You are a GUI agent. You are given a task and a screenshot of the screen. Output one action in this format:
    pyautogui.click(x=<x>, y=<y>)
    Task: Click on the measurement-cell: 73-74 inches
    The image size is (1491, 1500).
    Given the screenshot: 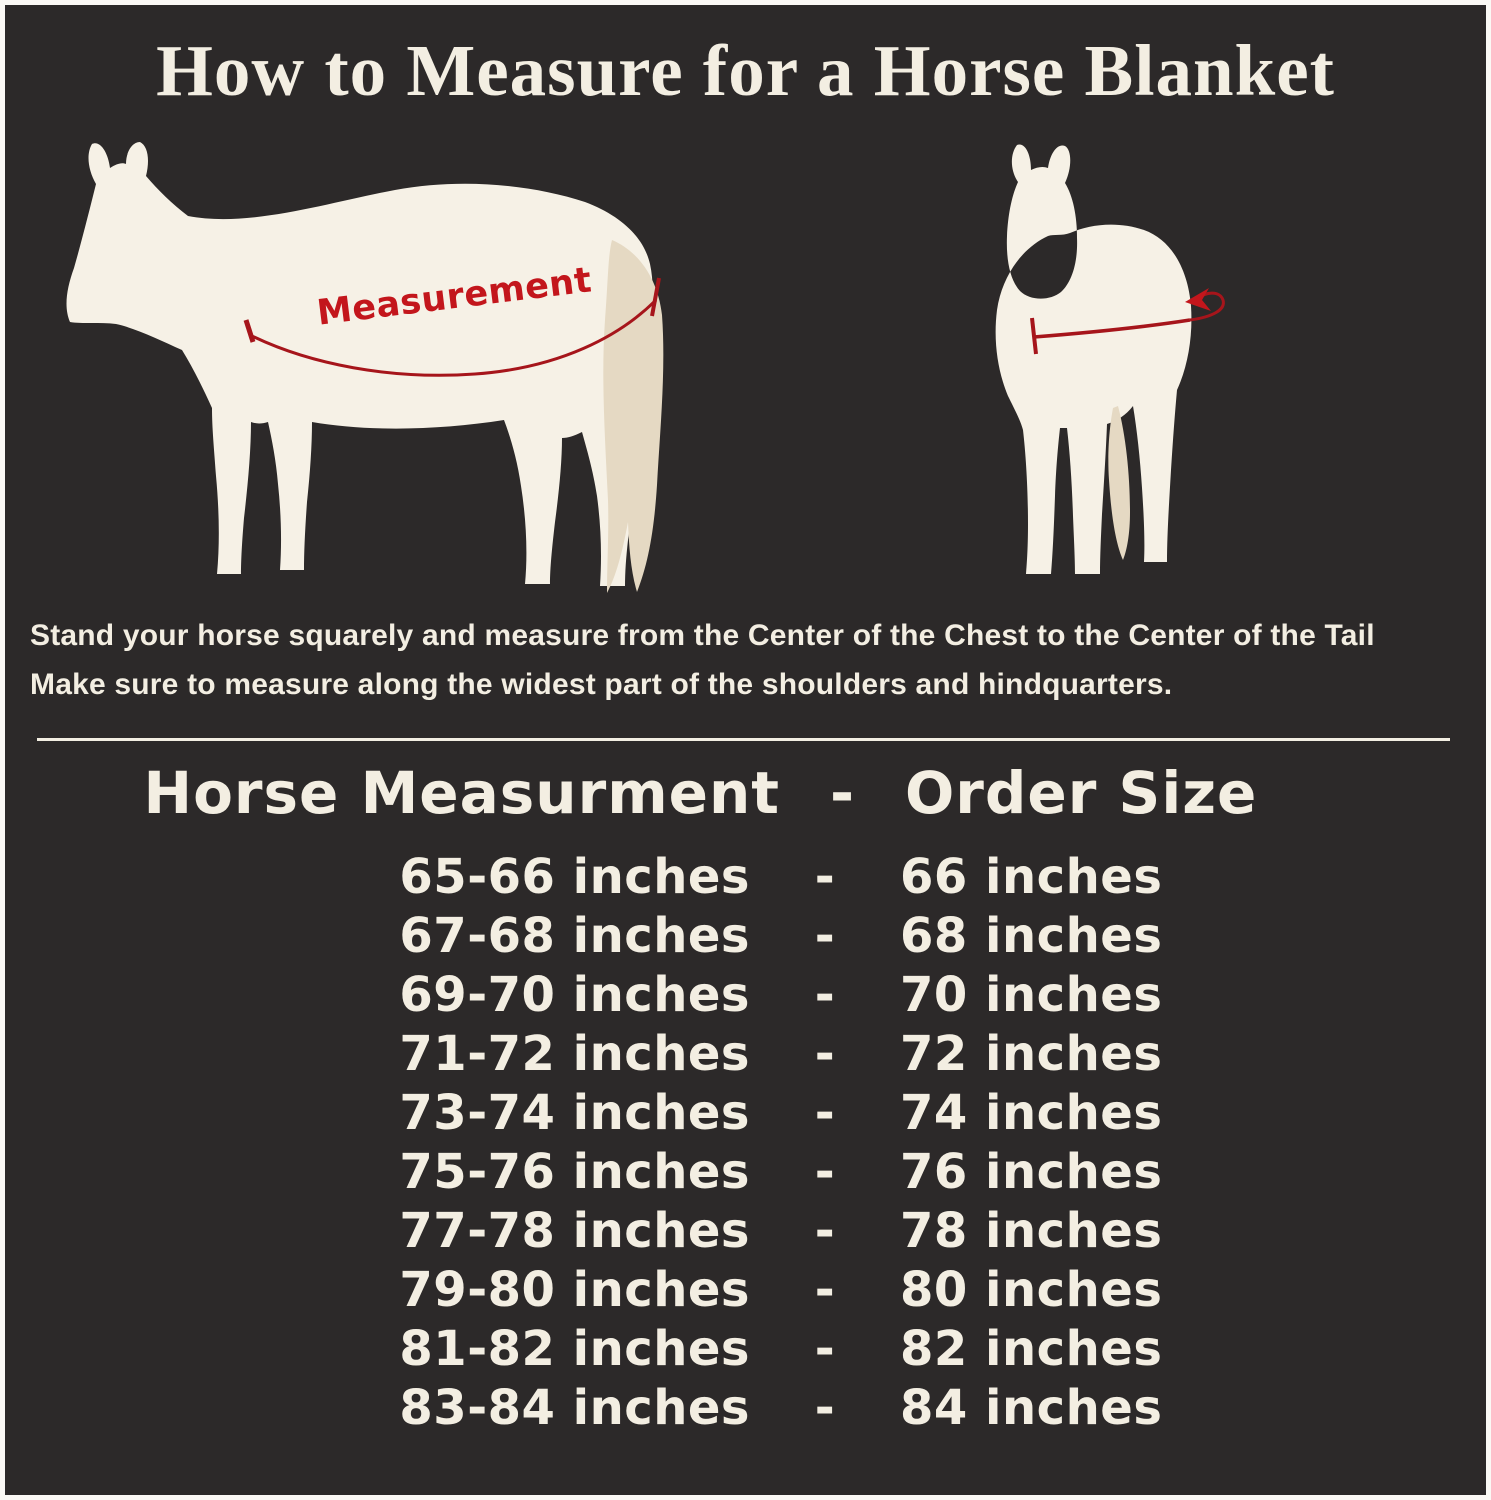 What is the action you would take?
    pyautogui.click(x=574, y=1112)
    